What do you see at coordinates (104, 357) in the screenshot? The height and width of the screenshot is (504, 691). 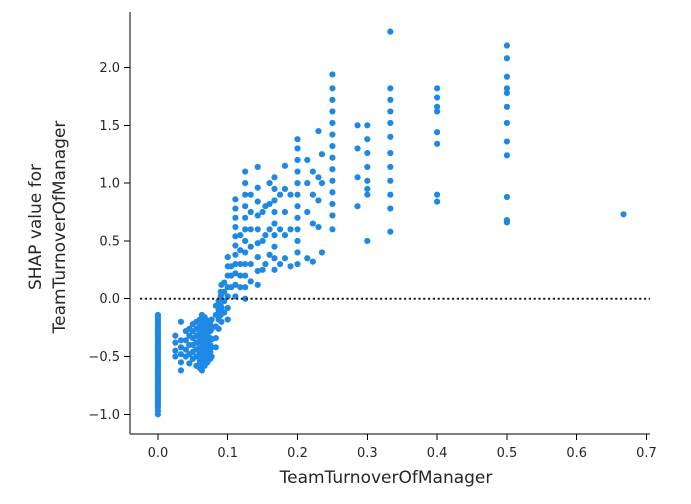 I see `y-tick-label: −0.5` at bounding box center [104, 357].